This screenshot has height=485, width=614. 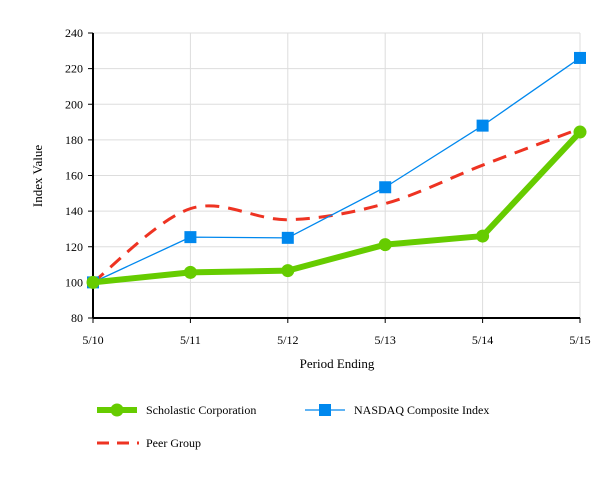 I want to click on y-tick-label: 180, so click(x=74, y=140).